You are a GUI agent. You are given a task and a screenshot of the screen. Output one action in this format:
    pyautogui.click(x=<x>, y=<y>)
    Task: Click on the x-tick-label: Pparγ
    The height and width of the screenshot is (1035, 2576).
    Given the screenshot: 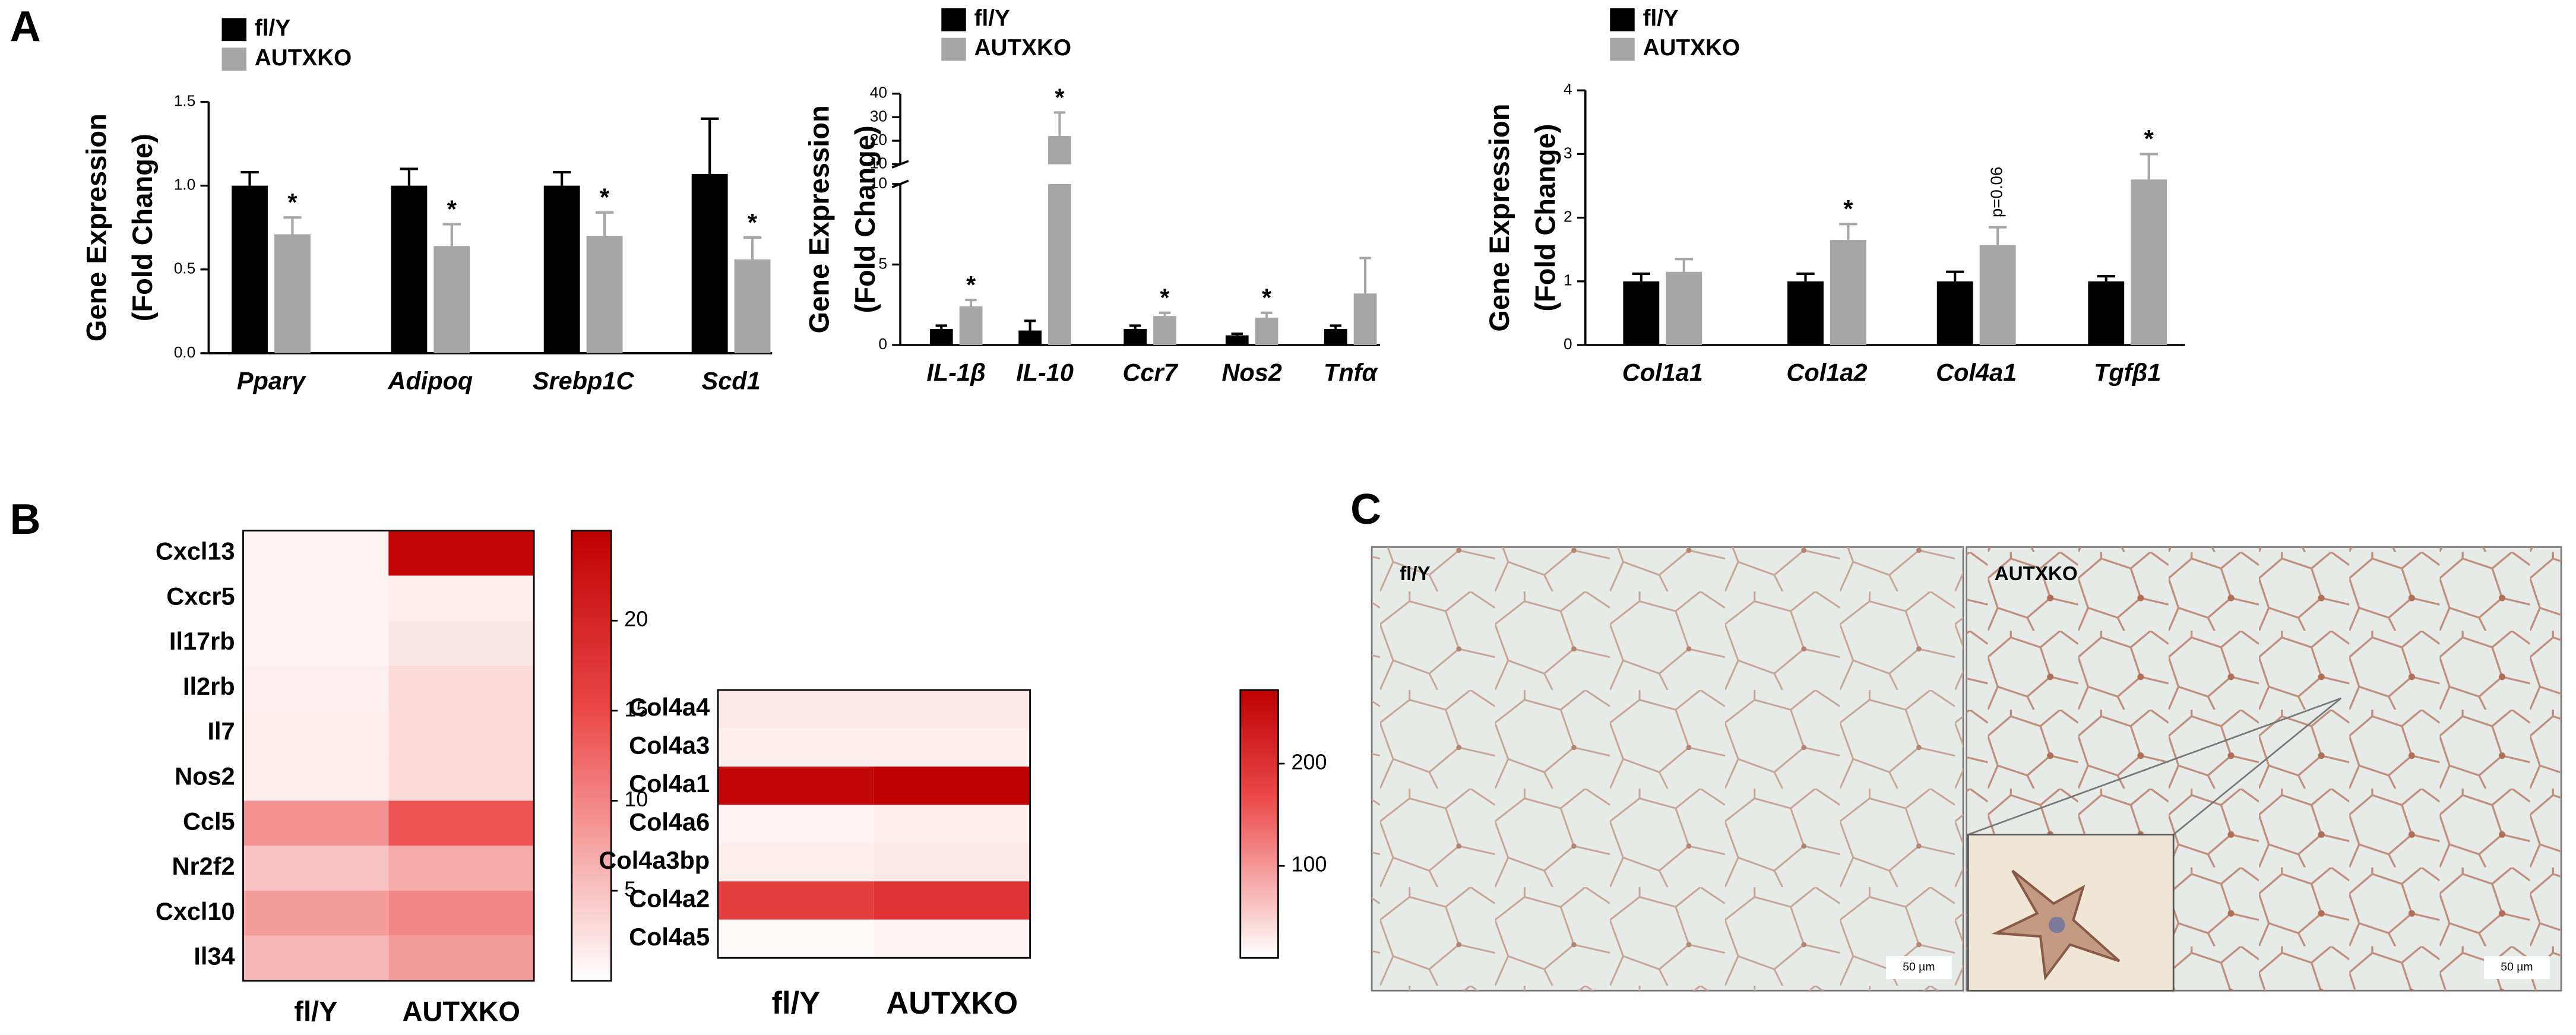 What is the action you would take?
    pyautogui.click(x=271, y=381)
    